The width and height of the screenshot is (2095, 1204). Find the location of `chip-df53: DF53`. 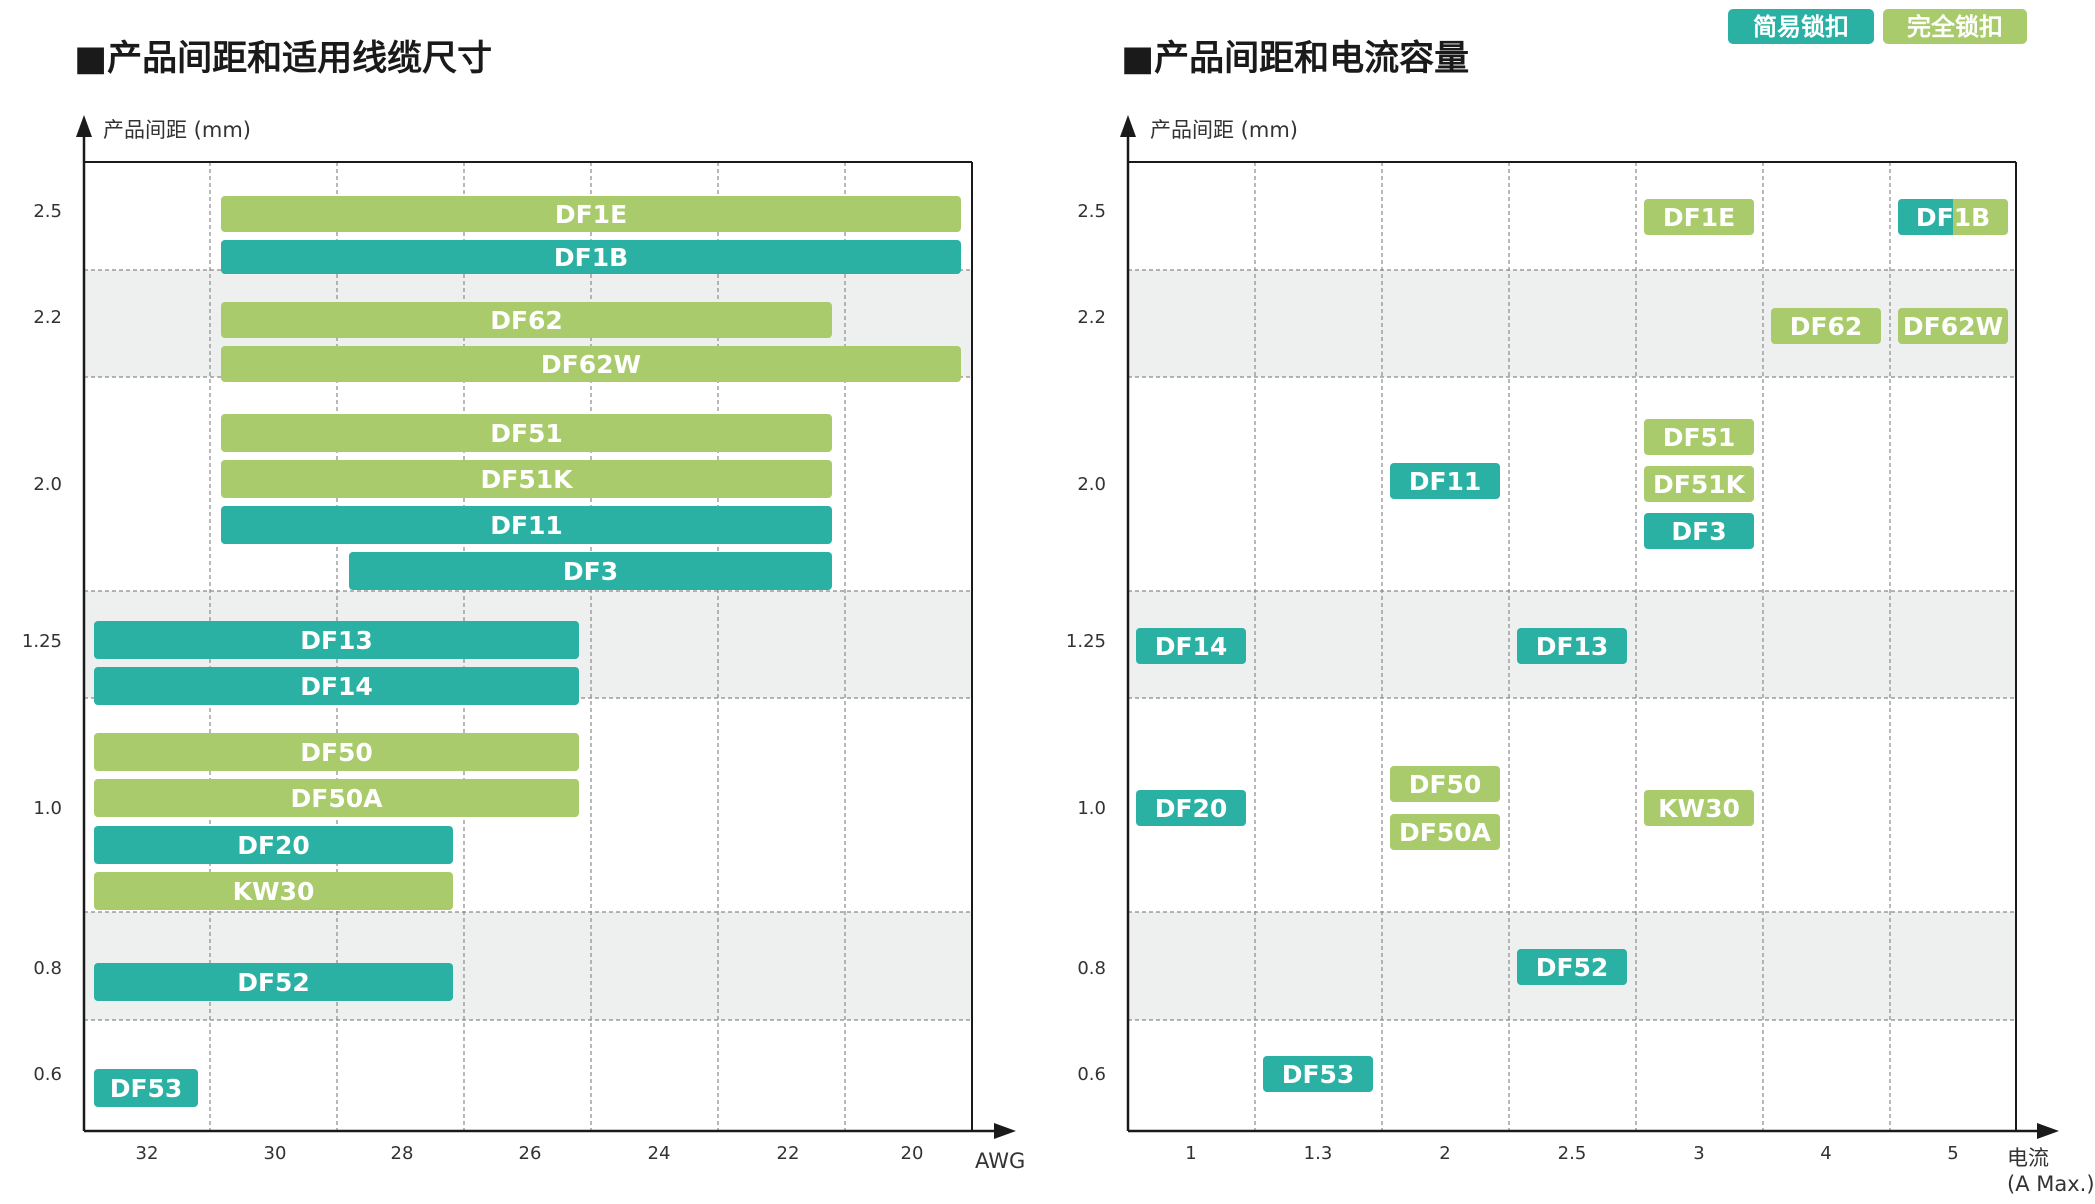

chip-df53: DF53 is located at coordinates (1318, 1074).